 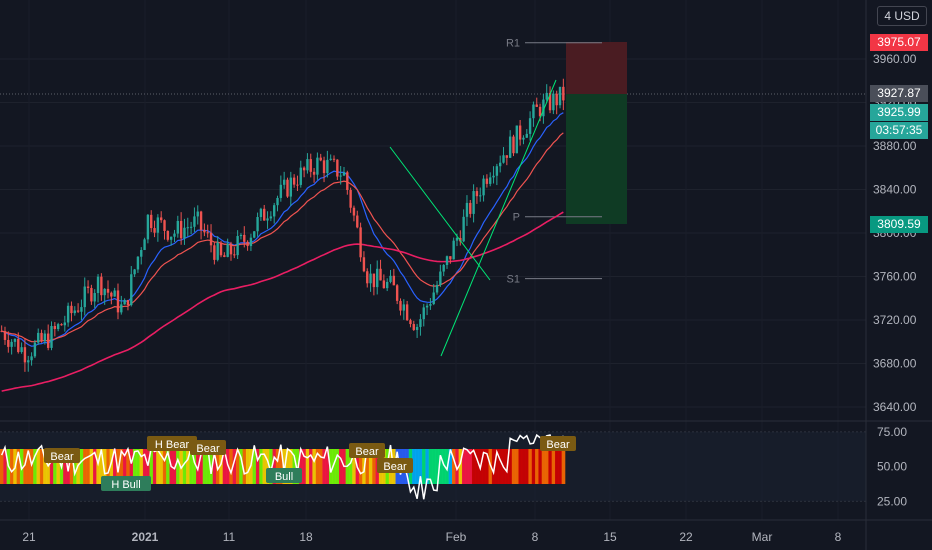 I want to click on x-tick-label: Mar, so click(x=762, y=537).